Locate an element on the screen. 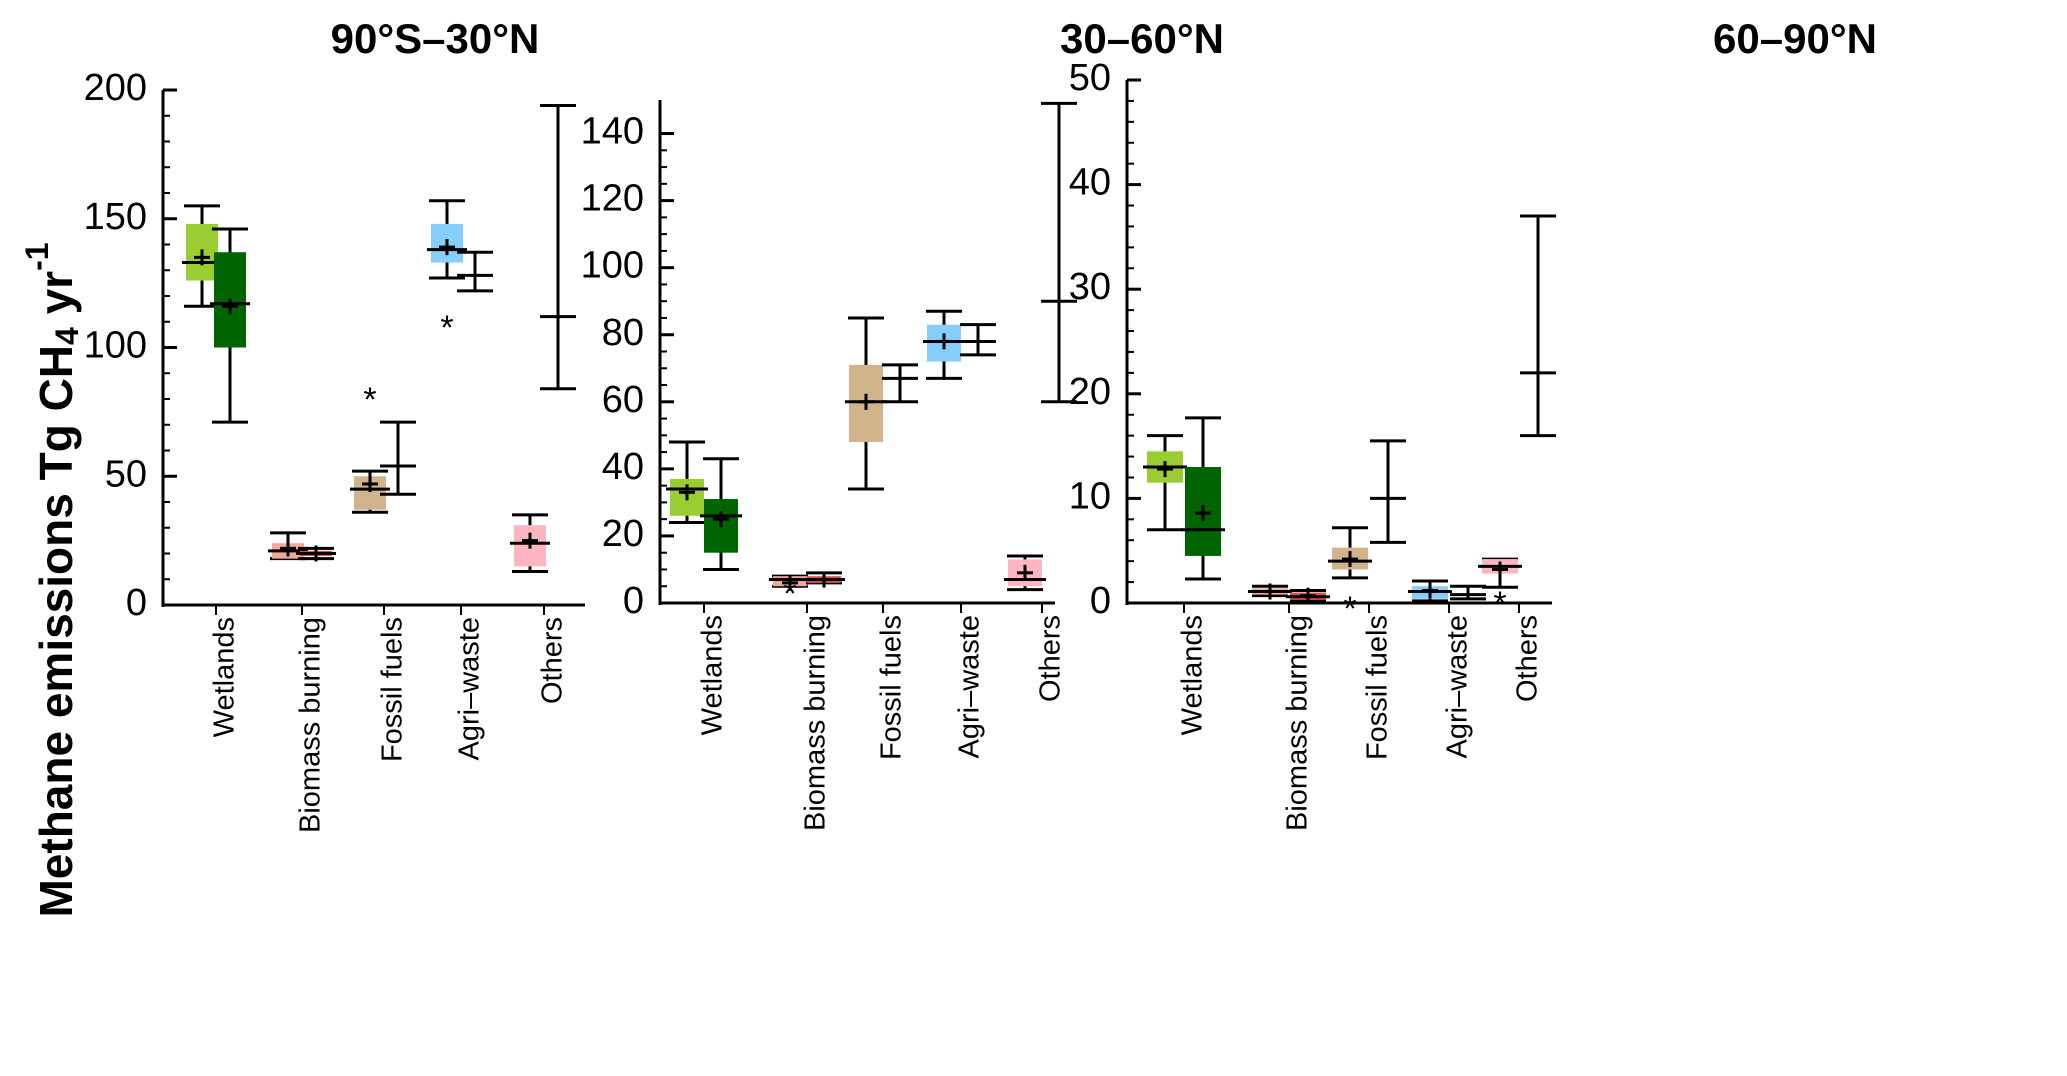  others-primary-outlier: * is located at coordinates (1499, 604).